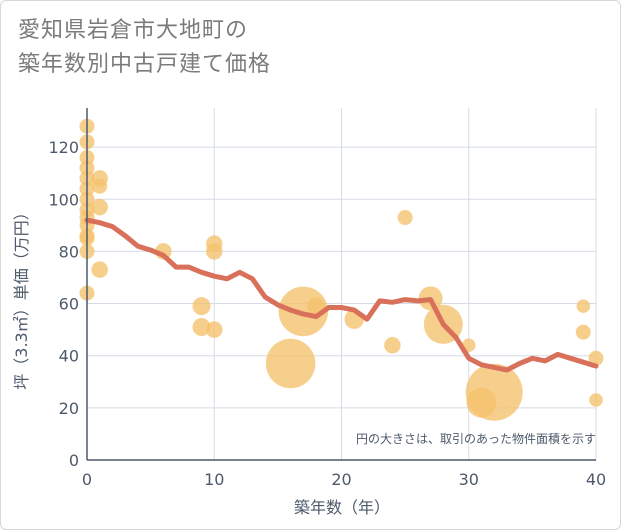 The height and width of the screenshot is (530, 621). I want to click on bubble-size-note: 円の大きさは、取引のあった物件面積を示す, so click(476, 438).